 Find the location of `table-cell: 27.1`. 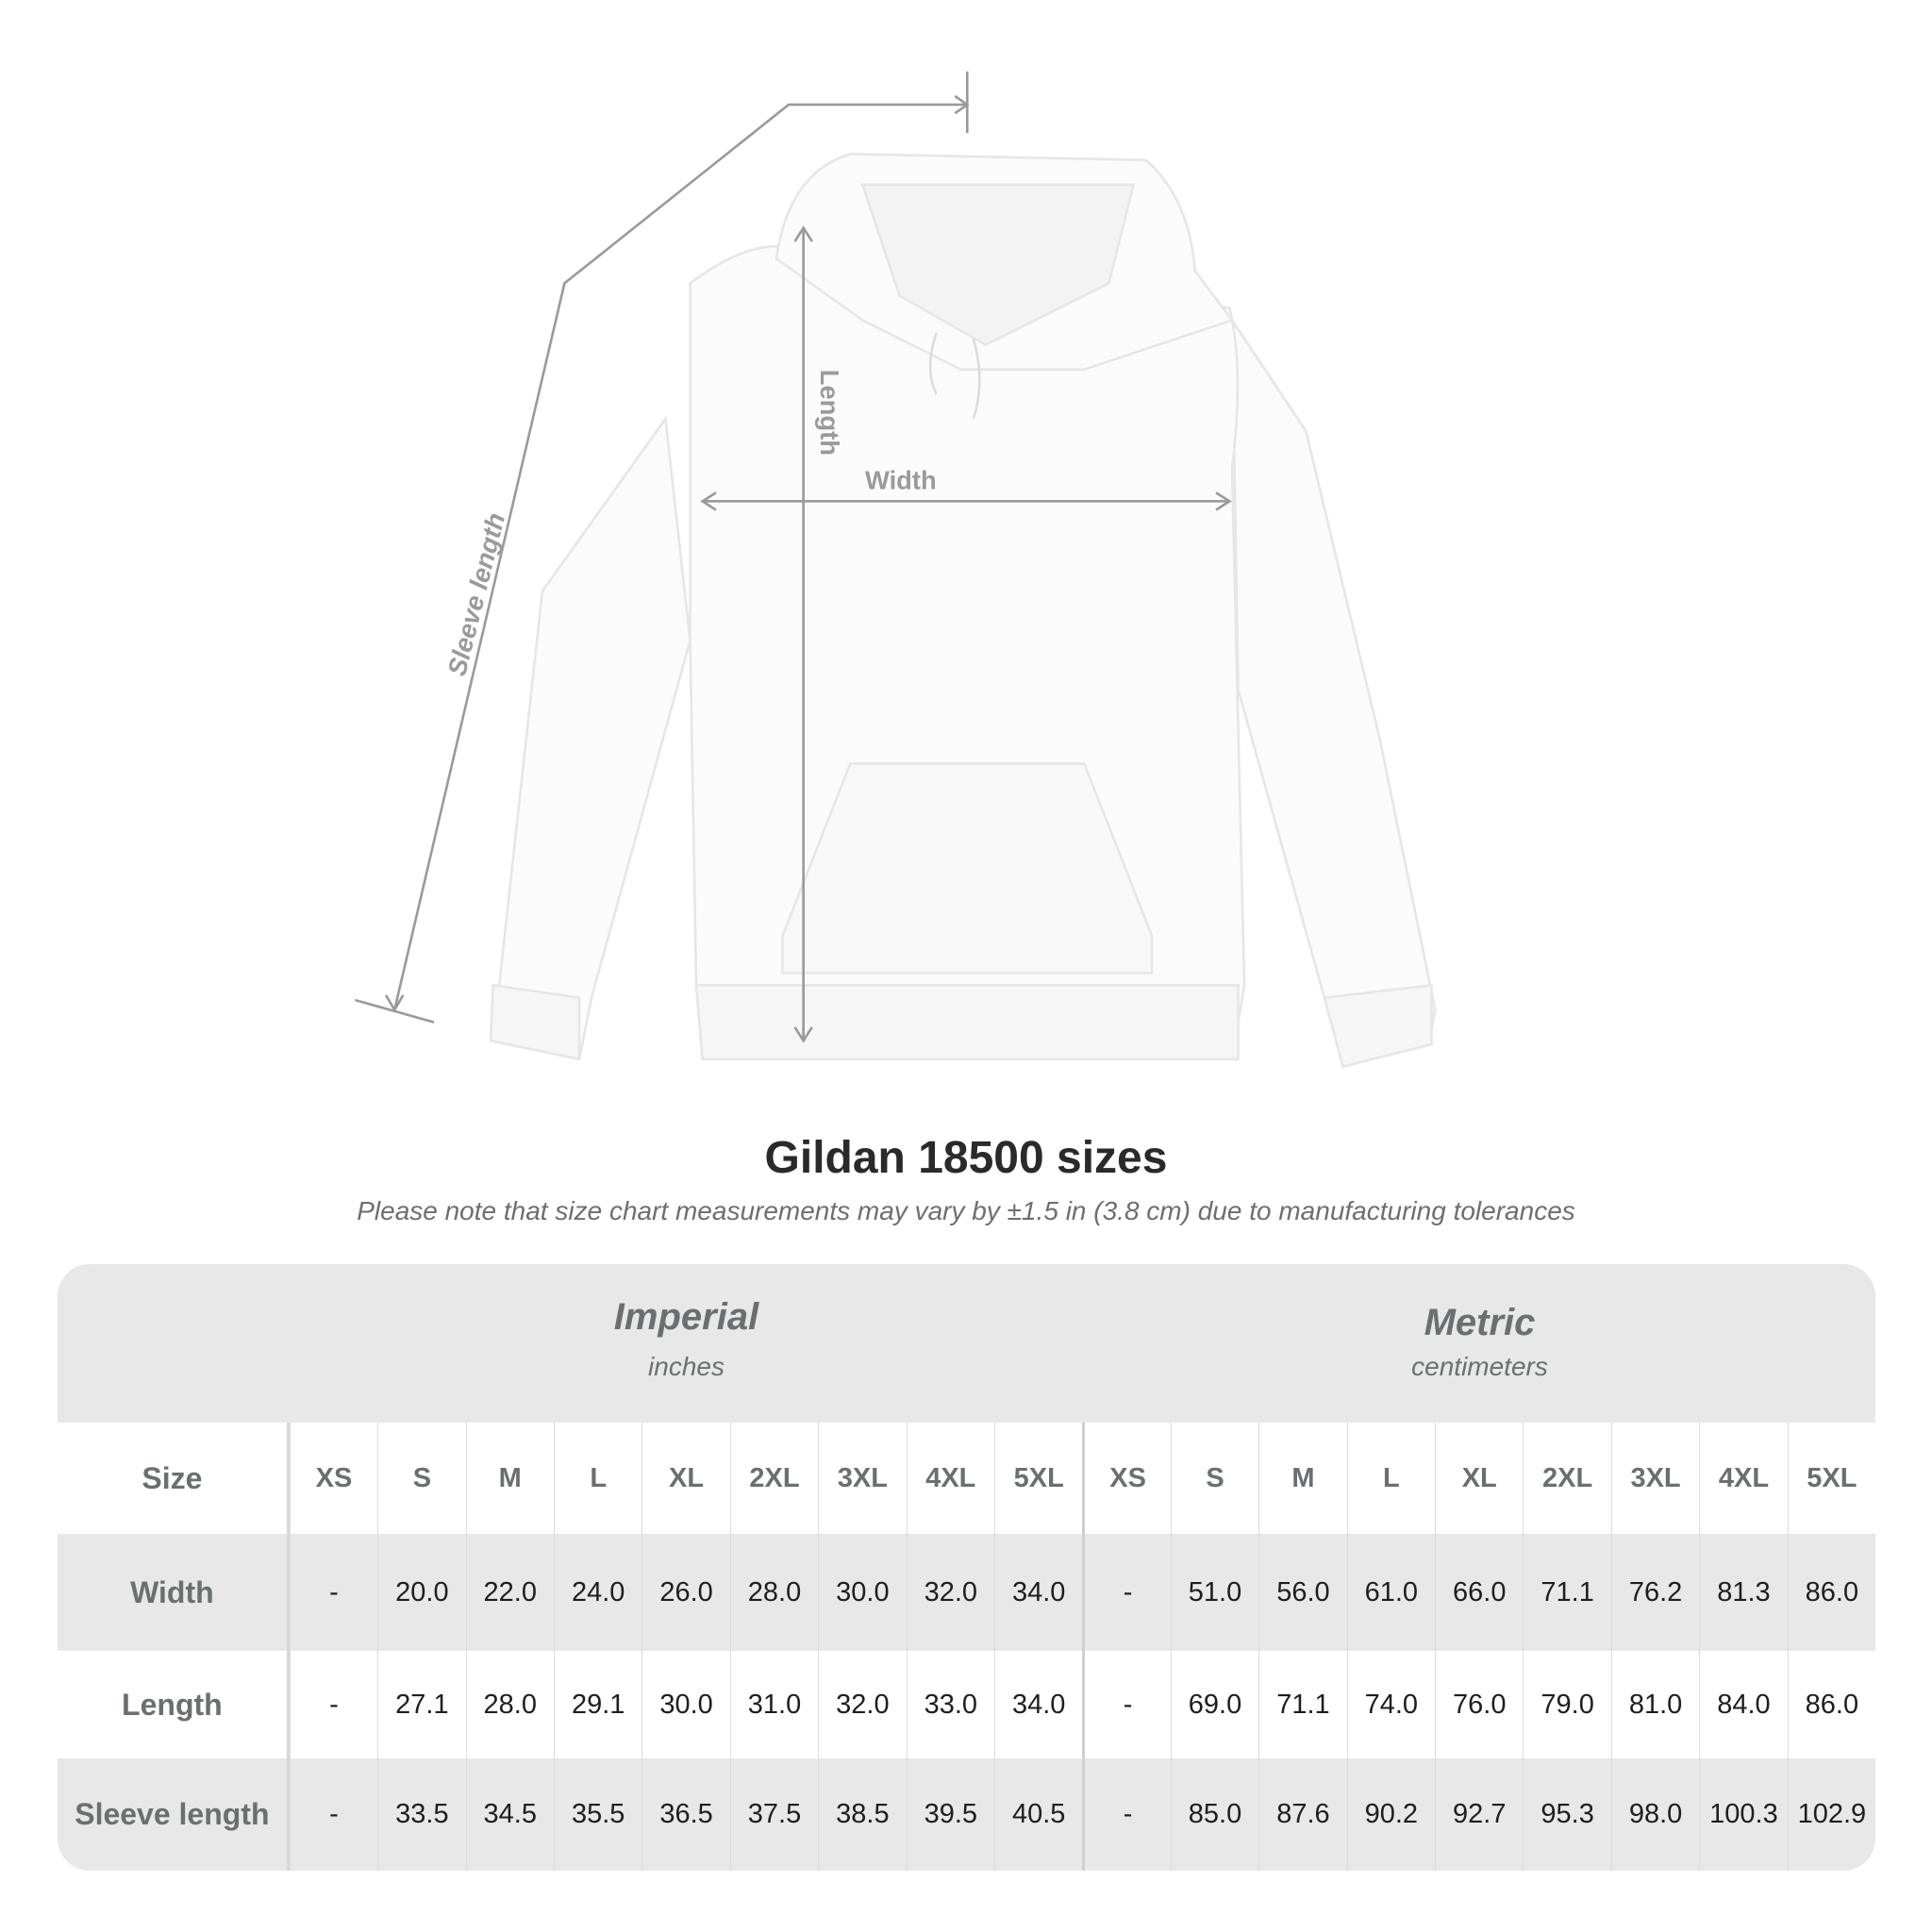

table-cell: 27.1 is located at coordinates (421, 1704).